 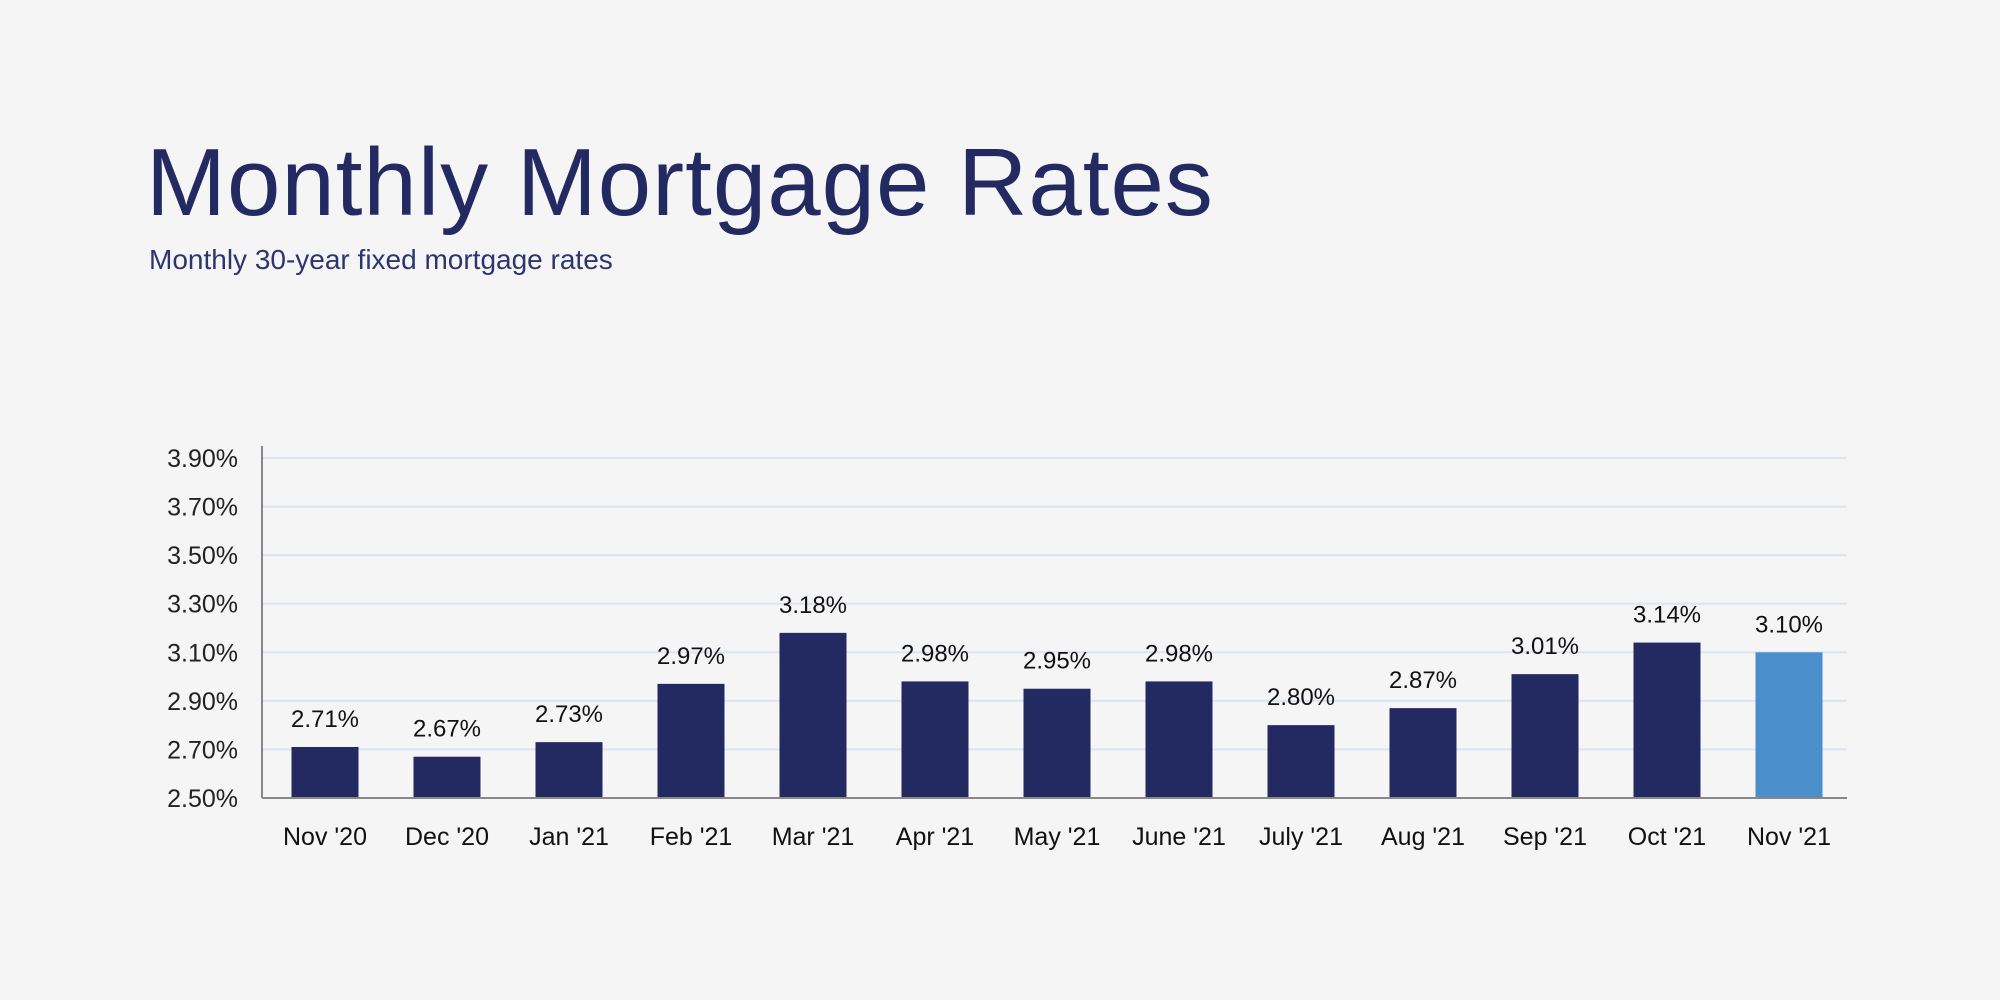 What do you see at coordinates (1057, 661) in the screenshot?
I see `data-label: 2.95%` at bounding box center [1057, 661].